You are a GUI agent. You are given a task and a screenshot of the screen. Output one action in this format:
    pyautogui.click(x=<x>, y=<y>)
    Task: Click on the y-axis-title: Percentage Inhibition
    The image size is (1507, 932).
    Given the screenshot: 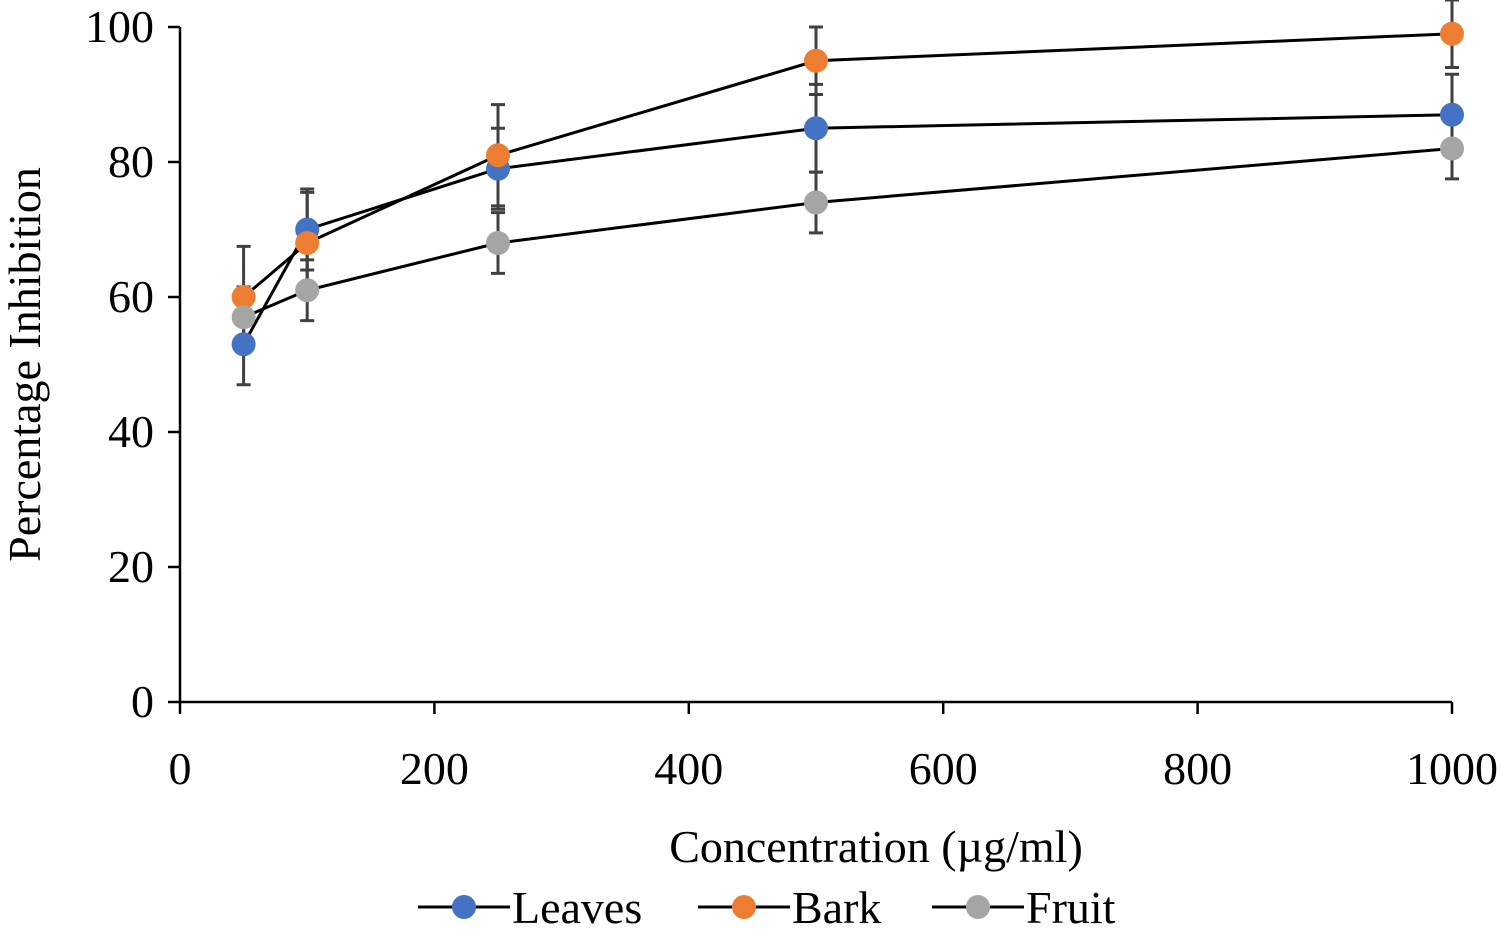 What is the action you would take?
    pyautogui.click(x=25, y=364)
    